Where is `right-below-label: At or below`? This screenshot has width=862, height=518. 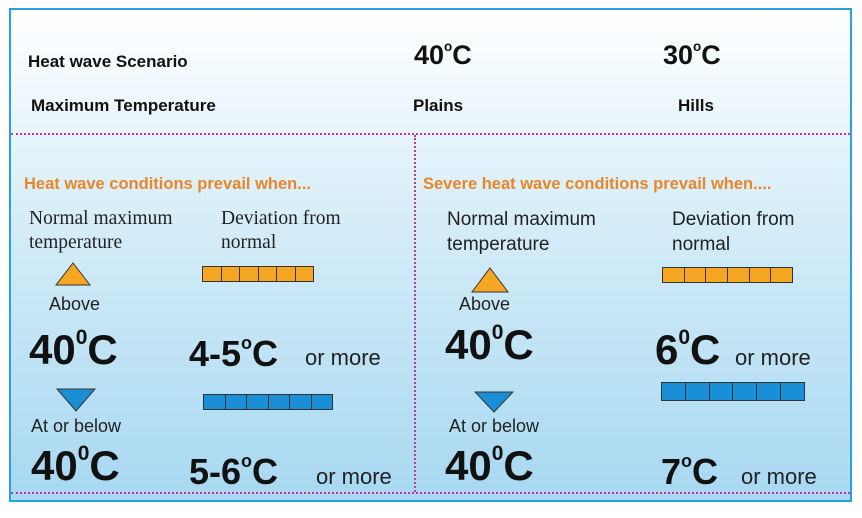 right-below-label: At or below is located at coordinates (494, 426).